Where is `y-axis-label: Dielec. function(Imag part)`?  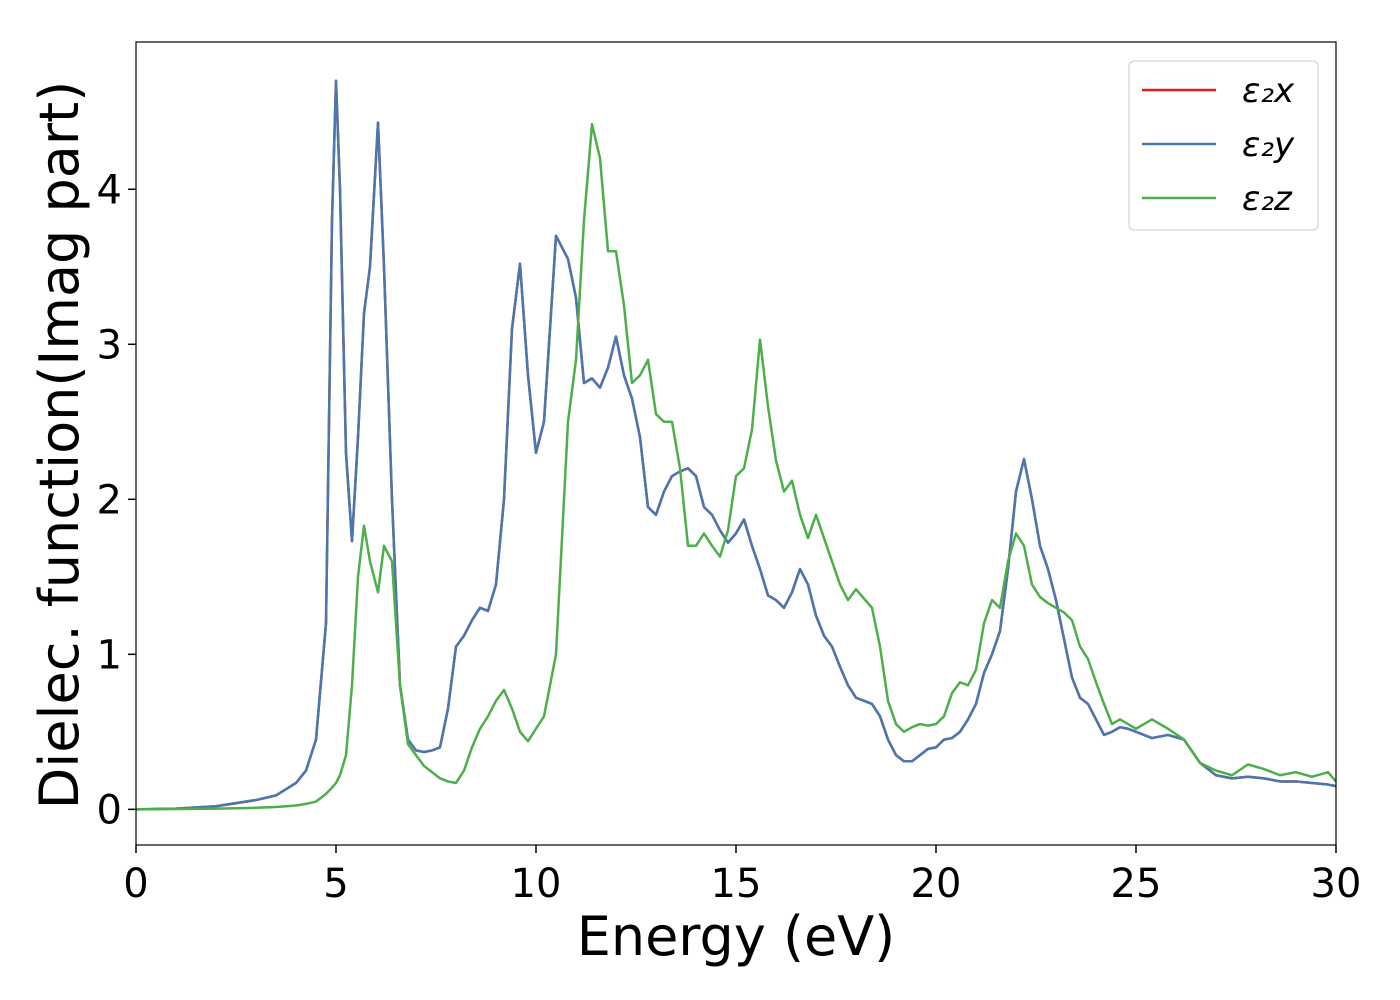 y-axis-label: Dielec. function(Imag part) is located at coordinates (59, 445).